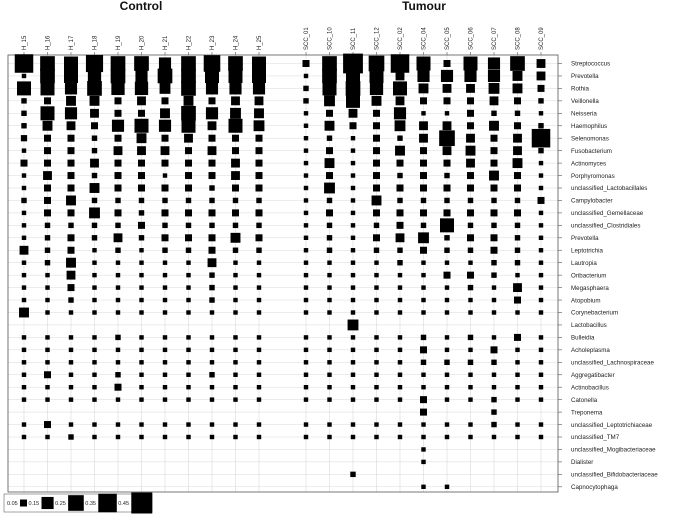 This screenshot has width=675, height=514. Describe the element at coordinates (49, 42) in the screenshot. I see `column-label: H_16` at that location.